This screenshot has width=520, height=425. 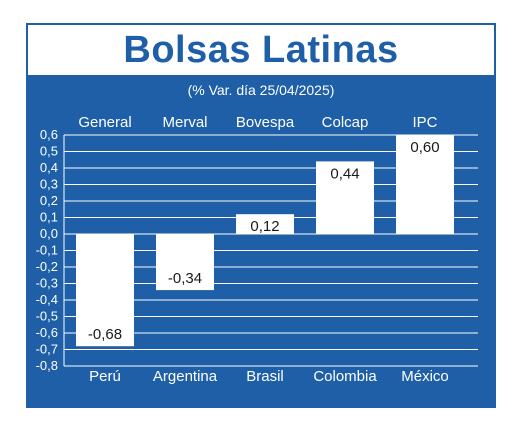 I want to click on y-tick-label: 0,2, so click(x=49, y=200).